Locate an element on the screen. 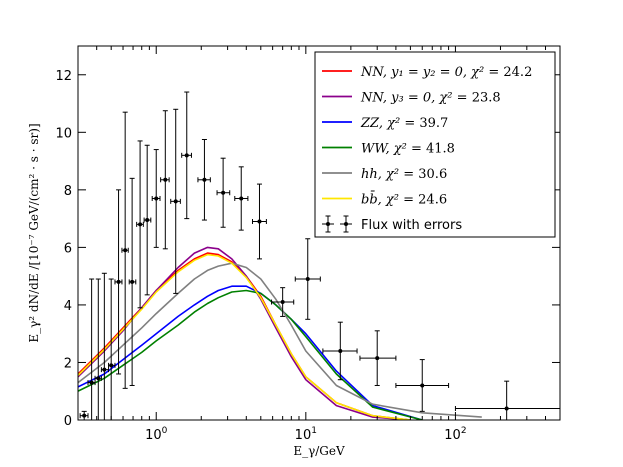 The height and width of the screenshot is (467, 623). legend-label-0: NN, y₁ = y₂ = 0, χ² = 24.2 is located at coordinates (446, 72).